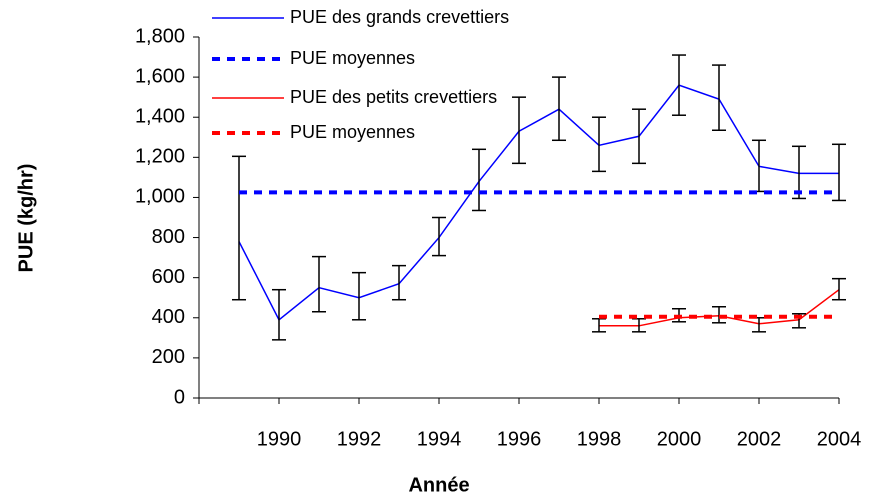 Image resolution: width=870 pixels, height=499 pixels. What do you see at coordinates (399, 17) in the screenshot?
I see `legend-label: PUE des grands crevettiers` at bounding box center [399, 17].